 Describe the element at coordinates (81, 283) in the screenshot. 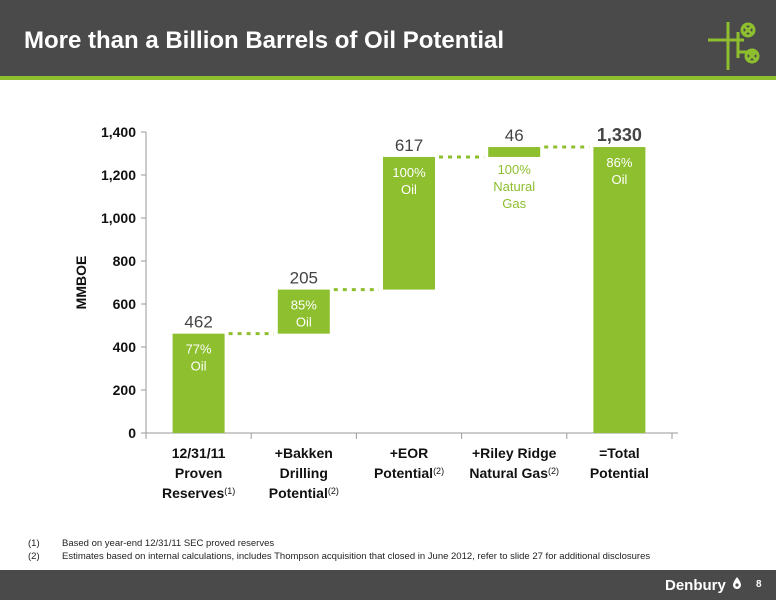

I see `y-axis-title: MMBOE` at that location.